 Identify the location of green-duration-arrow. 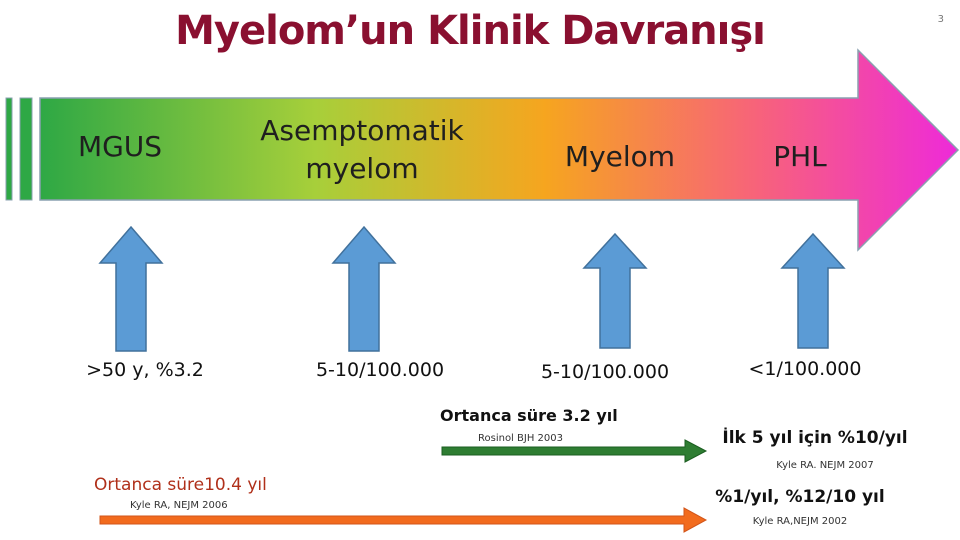
(574, 451).